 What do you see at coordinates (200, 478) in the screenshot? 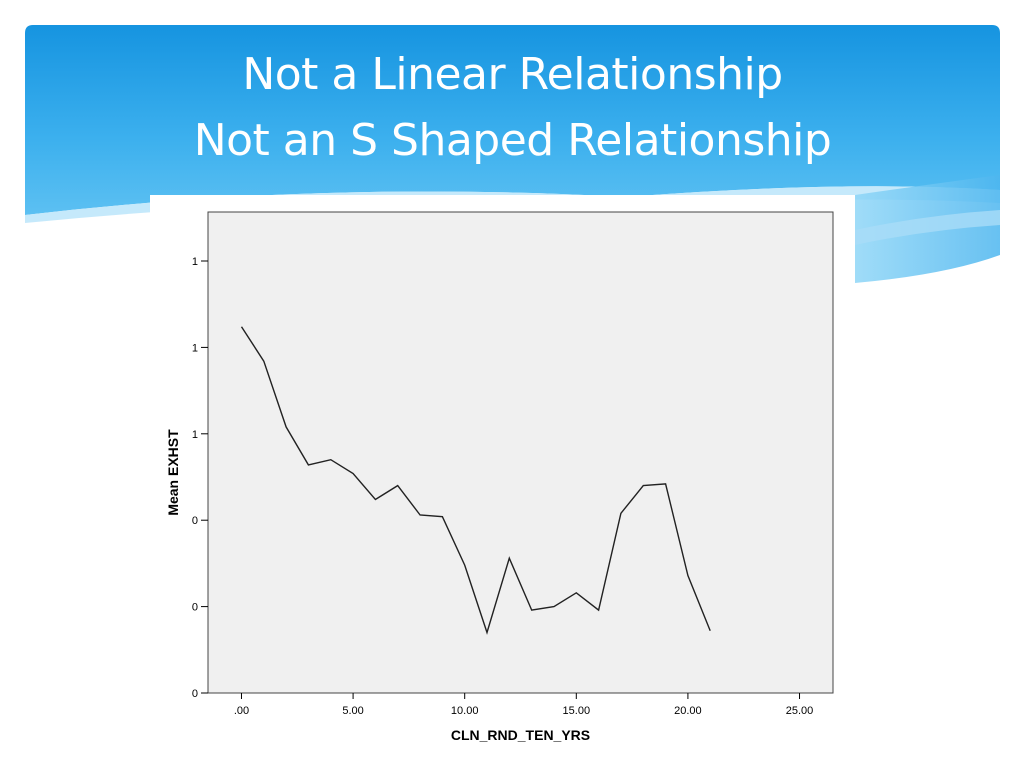
I see `y-axis: 0 0 0 1 1 1` at bounding box center [200, 478].